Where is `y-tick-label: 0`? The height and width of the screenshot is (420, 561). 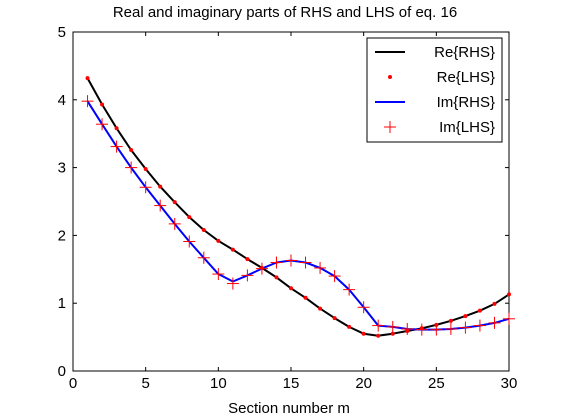
y-tick-label: 0 is located at coordinates (62, 371).